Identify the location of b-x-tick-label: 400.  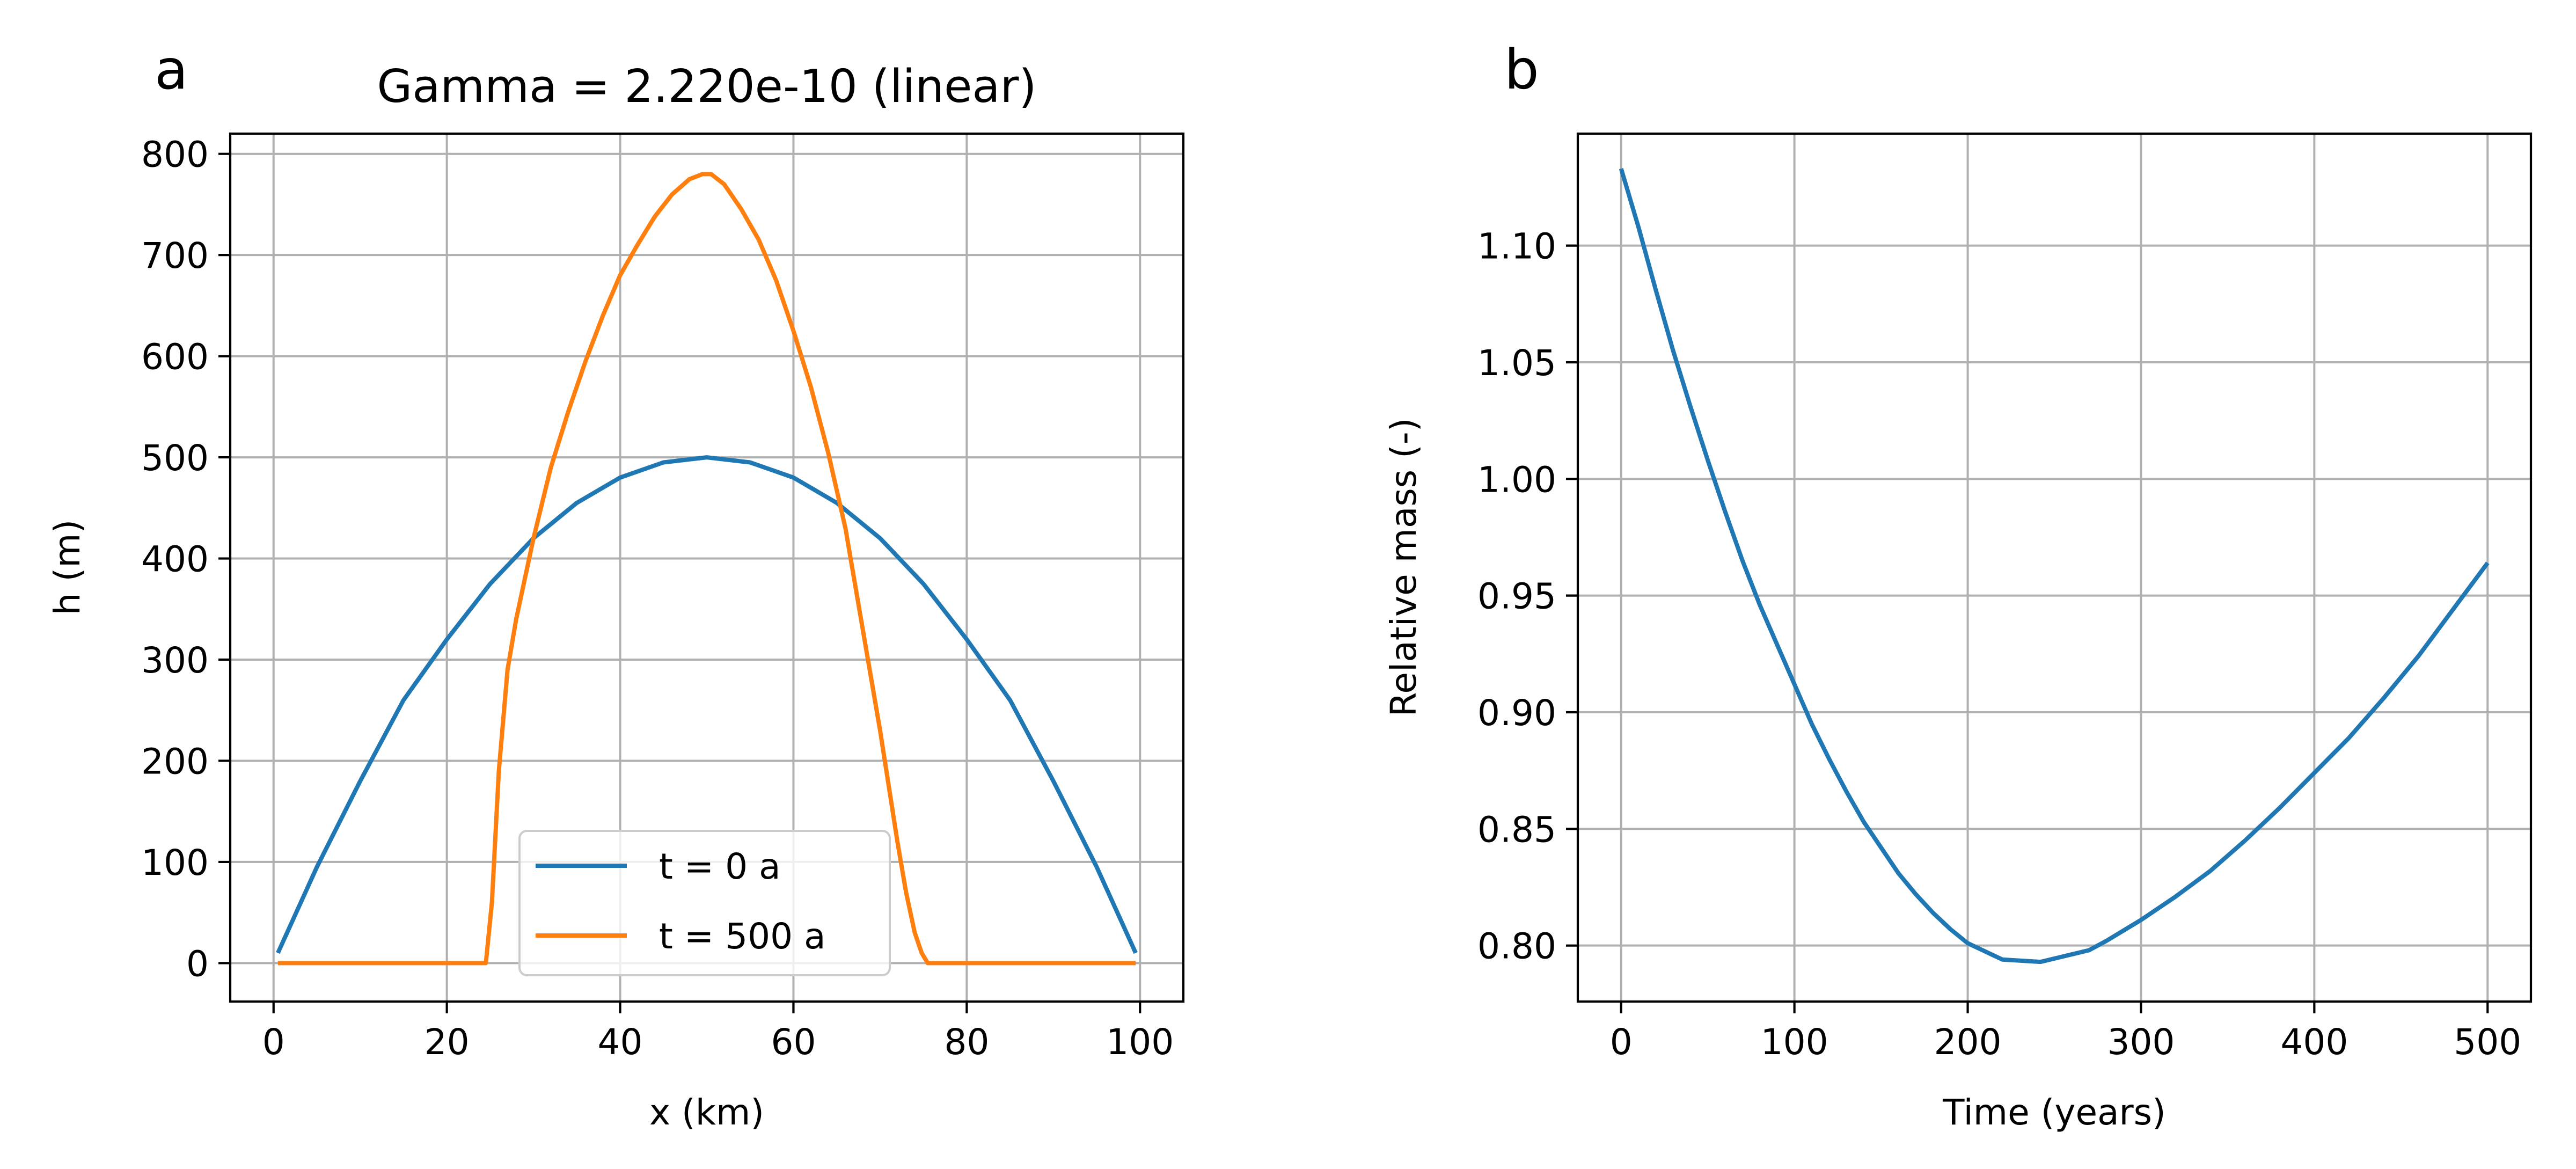
(2314, 1042).